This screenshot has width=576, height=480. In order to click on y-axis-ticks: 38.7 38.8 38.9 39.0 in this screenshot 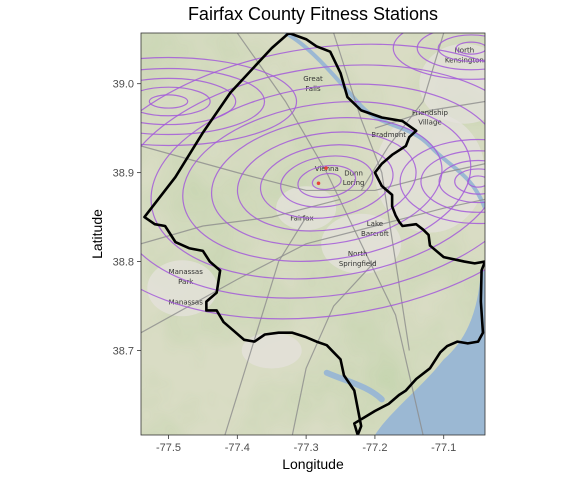, I will do `click(127, 218)`.